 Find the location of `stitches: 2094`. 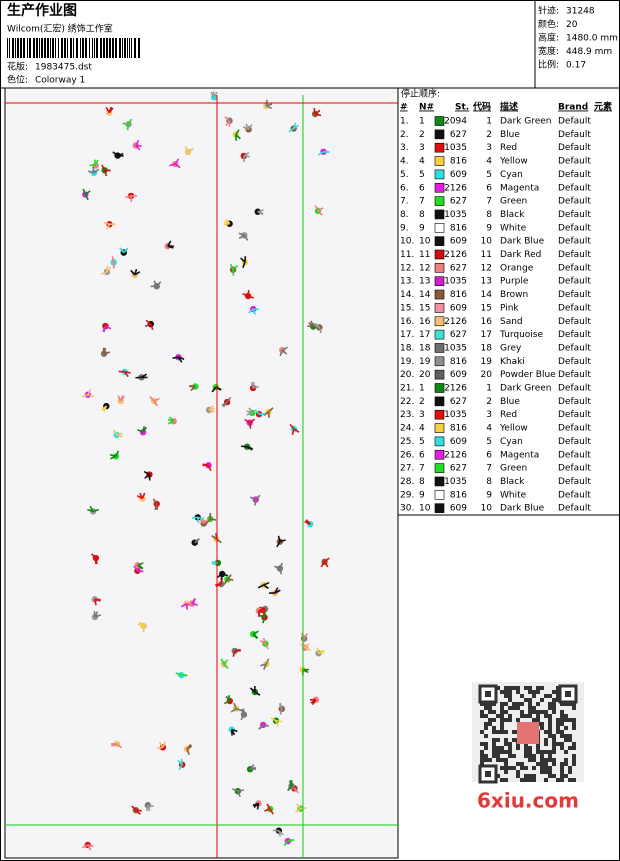

stitches: 2094 is located at coordinates (455, 122).